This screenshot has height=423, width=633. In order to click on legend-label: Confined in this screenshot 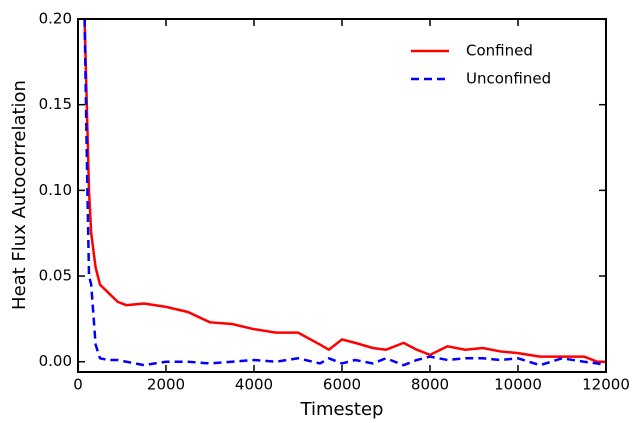, I will do `click(499, 51)`.